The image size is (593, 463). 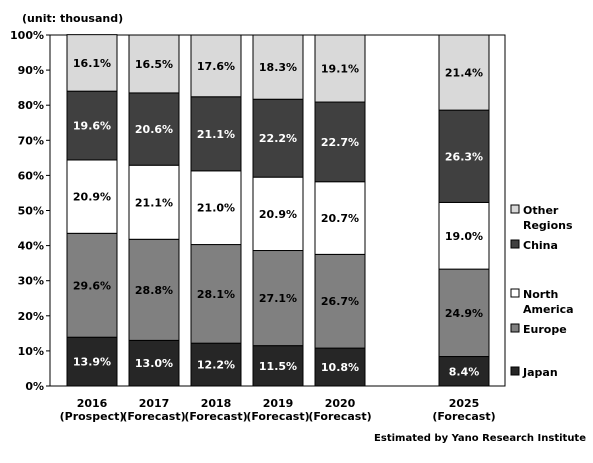 I want to click on data-label: 19.0%, so click(x=464, y=236).